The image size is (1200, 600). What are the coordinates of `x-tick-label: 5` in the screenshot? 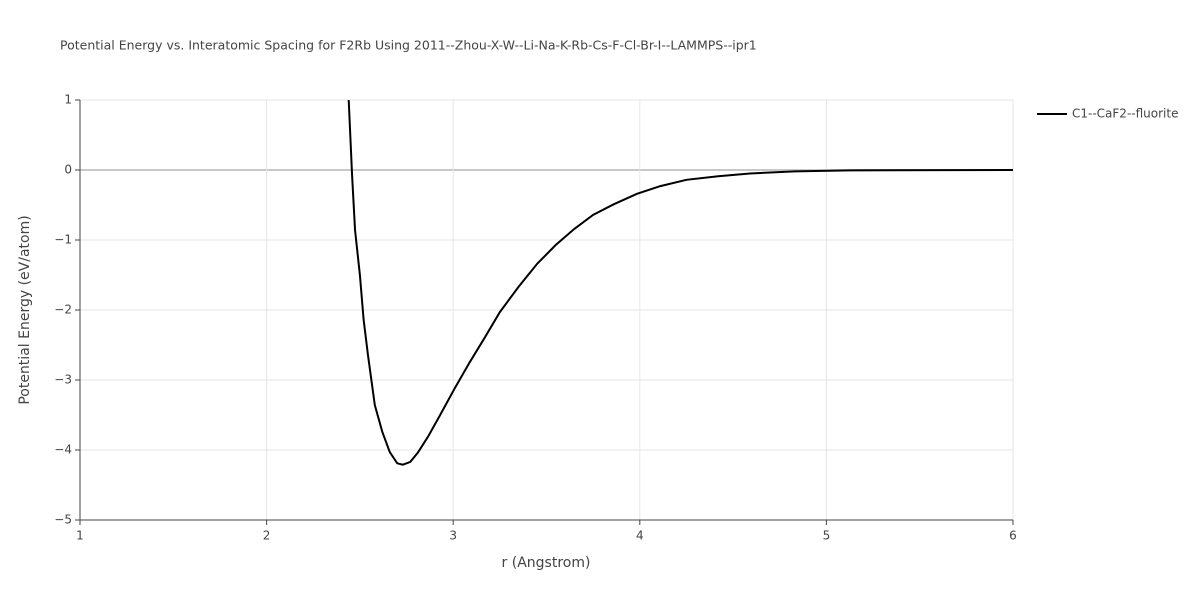 It's located at (827, 536).